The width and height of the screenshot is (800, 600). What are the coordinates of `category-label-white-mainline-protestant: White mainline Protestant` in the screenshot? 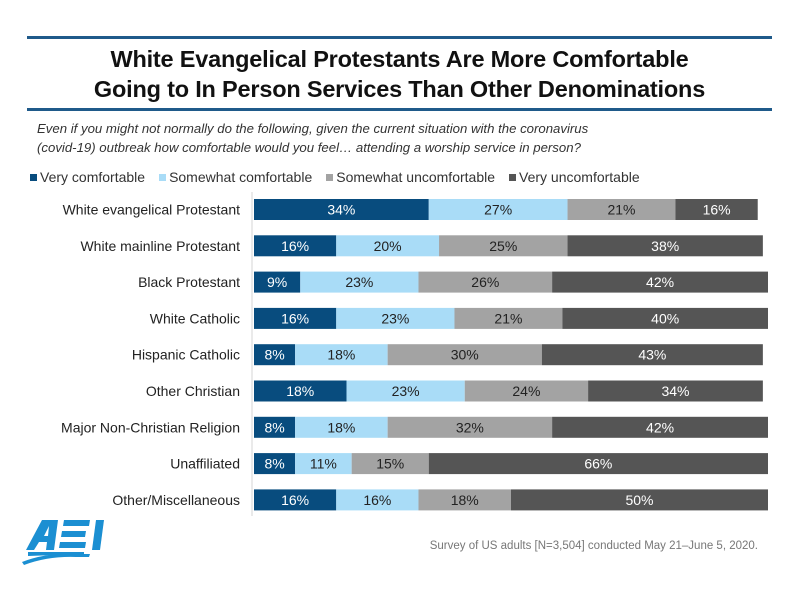 It's located at (160, 246).